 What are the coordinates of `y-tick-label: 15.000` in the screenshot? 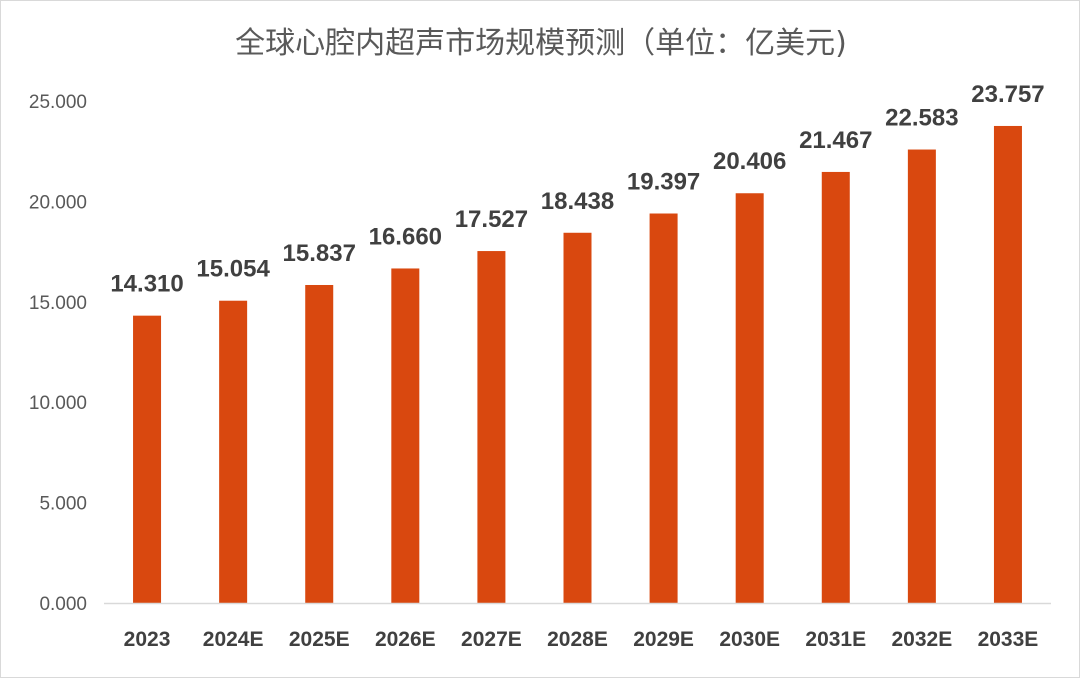 It's located at (58, 303).